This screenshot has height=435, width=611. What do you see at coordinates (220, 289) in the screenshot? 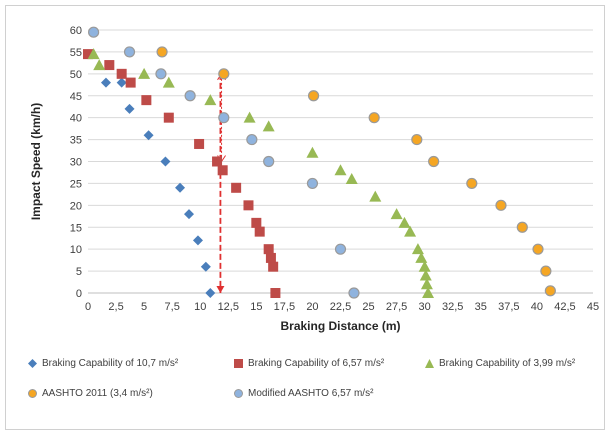
I see `arrowhead-down-icon` at bounding box center [220, 289].